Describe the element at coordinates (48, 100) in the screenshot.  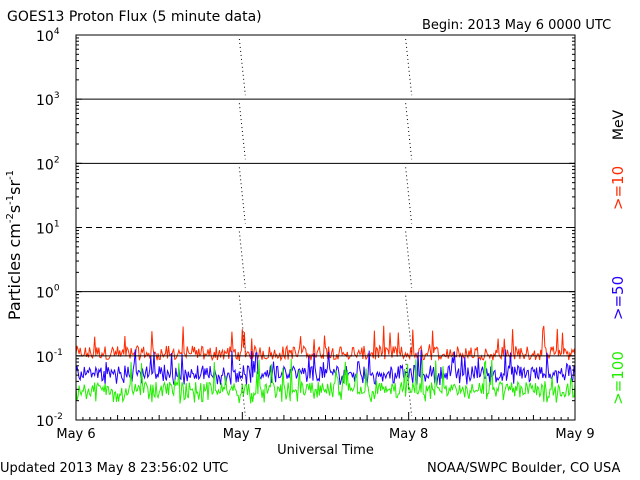
I see `y-tick-label: 10³` at that location.